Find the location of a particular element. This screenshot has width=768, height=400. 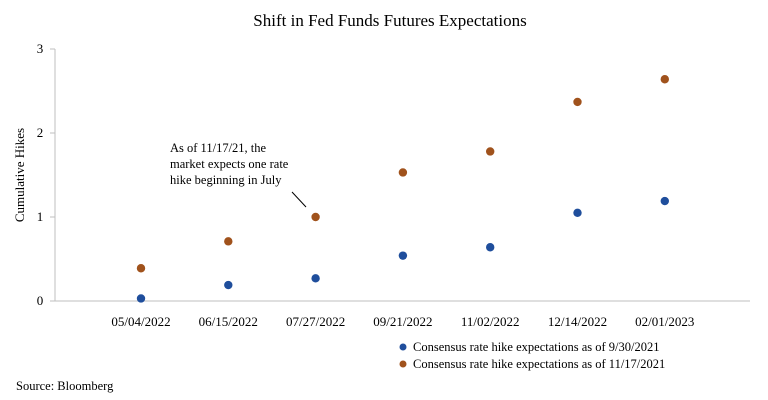

x-tick-label: 06/15/2022 is located at coordinates (228, 321).